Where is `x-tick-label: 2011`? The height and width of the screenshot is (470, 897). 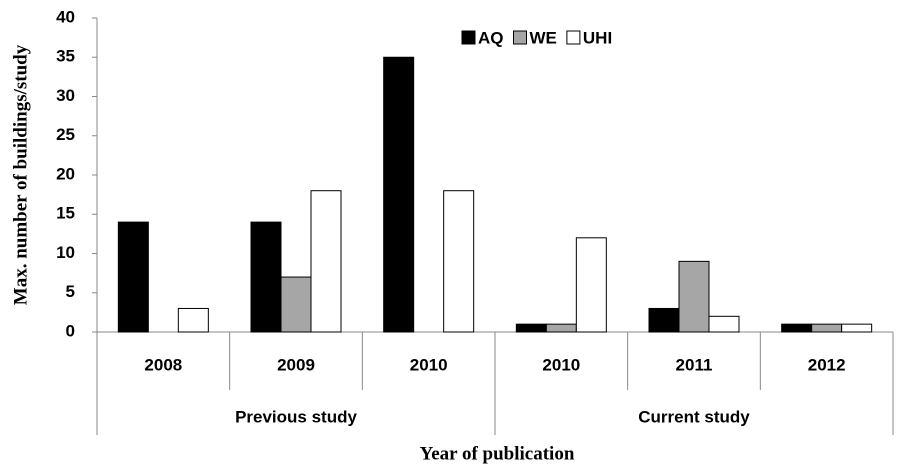
x-tick-label: 2011 is located at coordinates (694, 364).